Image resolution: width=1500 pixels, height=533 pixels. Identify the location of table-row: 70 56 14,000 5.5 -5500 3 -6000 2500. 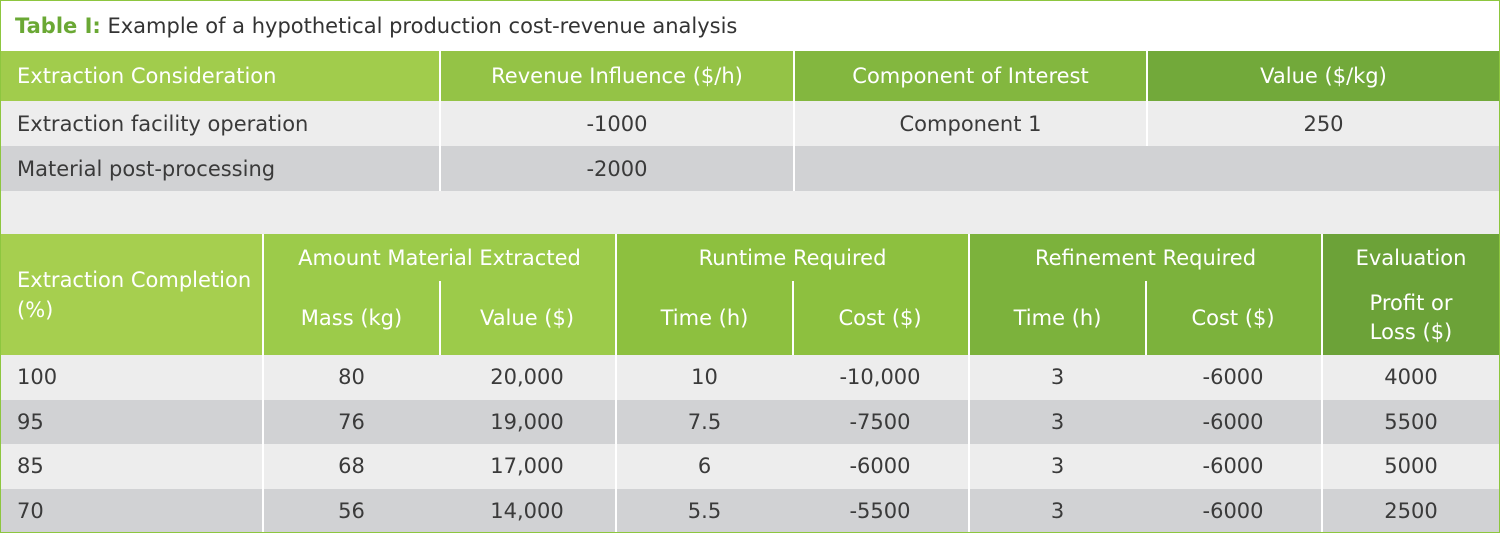
(750, 510).